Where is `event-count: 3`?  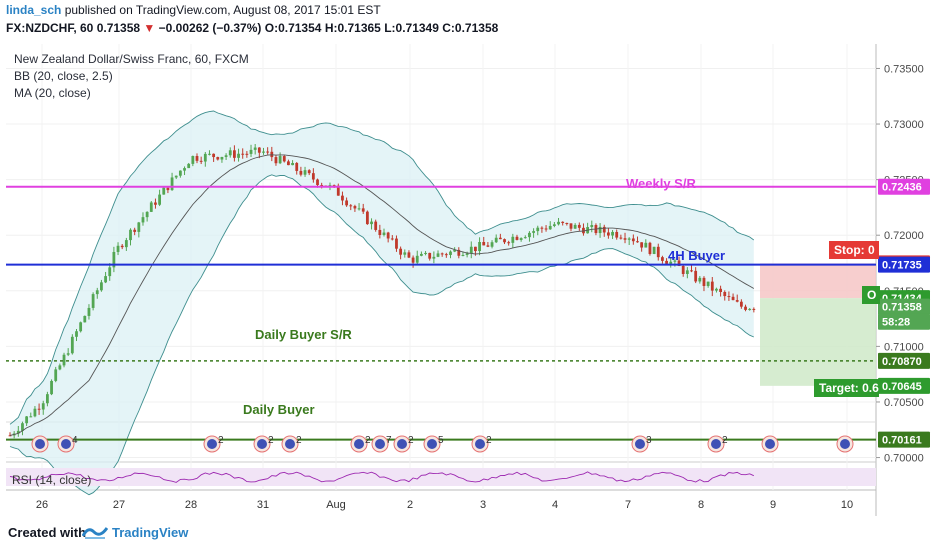 event-count: 3 is located at coordinates (649, 440).